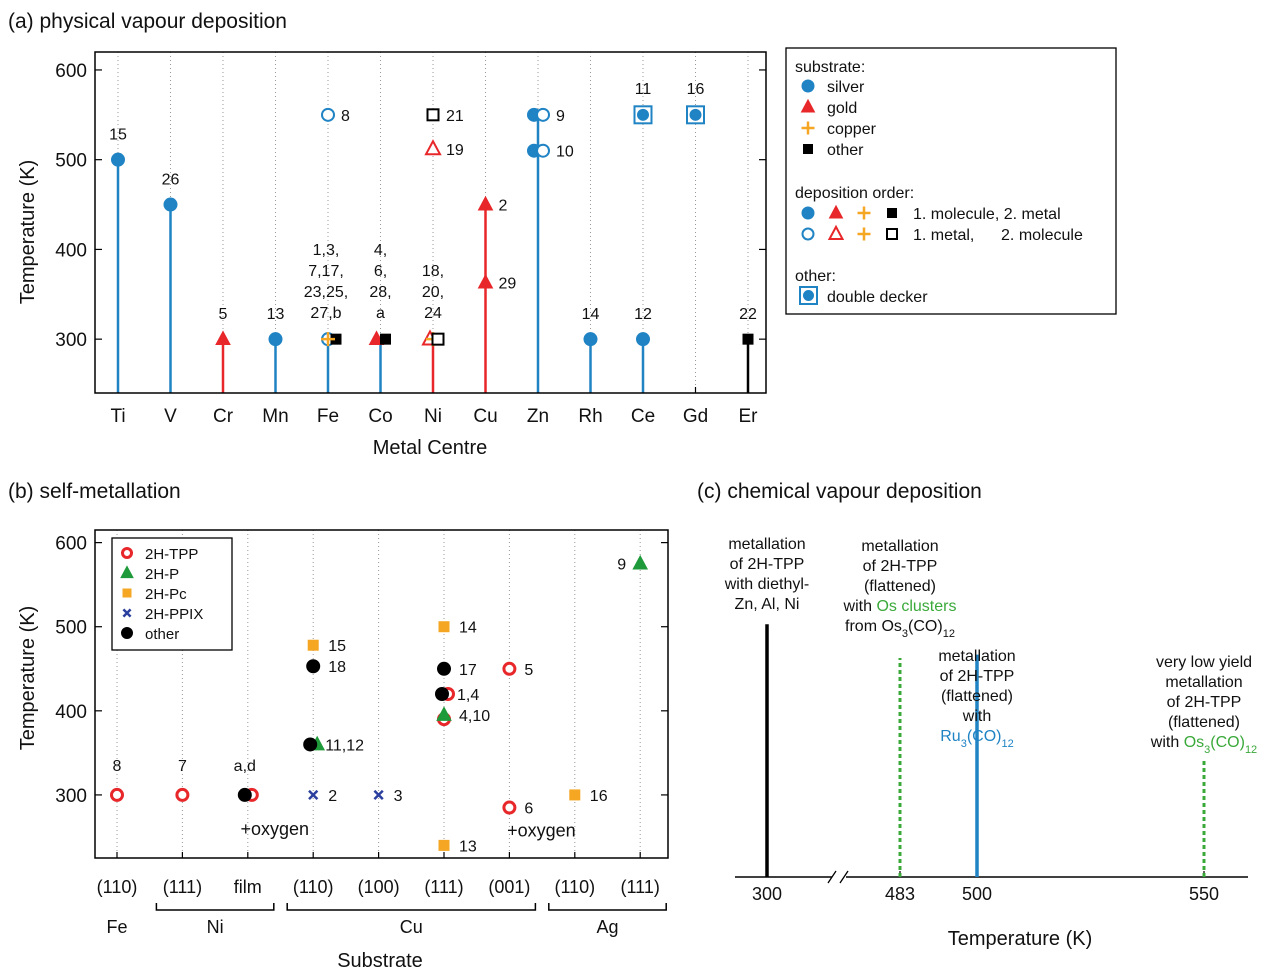  Describe the element at coordinates (162, 634) in the screenshot. I see `legend-b-label-other: other` at that location.